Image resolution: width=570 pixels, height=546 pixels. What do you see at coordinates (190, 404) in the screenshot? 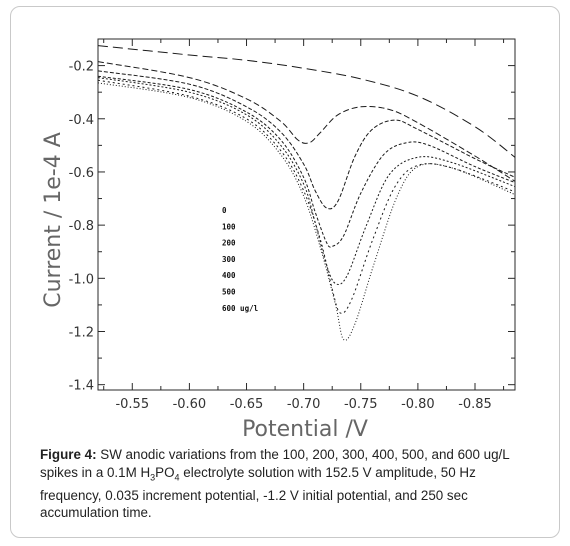
I see `x-tick-label: -0.60` at bounding box center [190, 404].